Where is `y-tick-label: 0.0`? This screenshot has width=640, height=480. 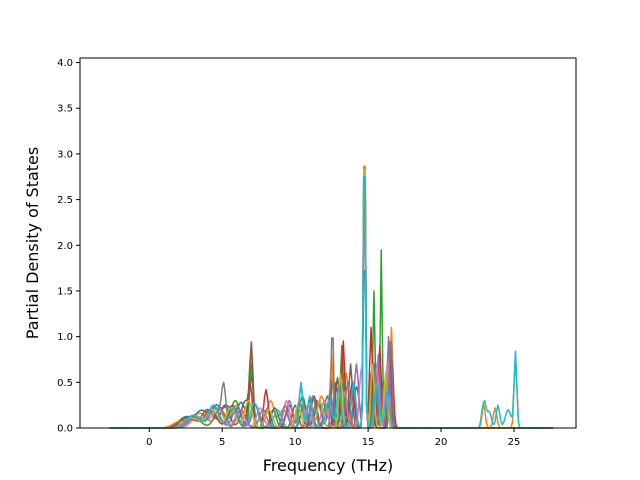
y-tick-label: 0.0 is located at coordinates (65, 429).